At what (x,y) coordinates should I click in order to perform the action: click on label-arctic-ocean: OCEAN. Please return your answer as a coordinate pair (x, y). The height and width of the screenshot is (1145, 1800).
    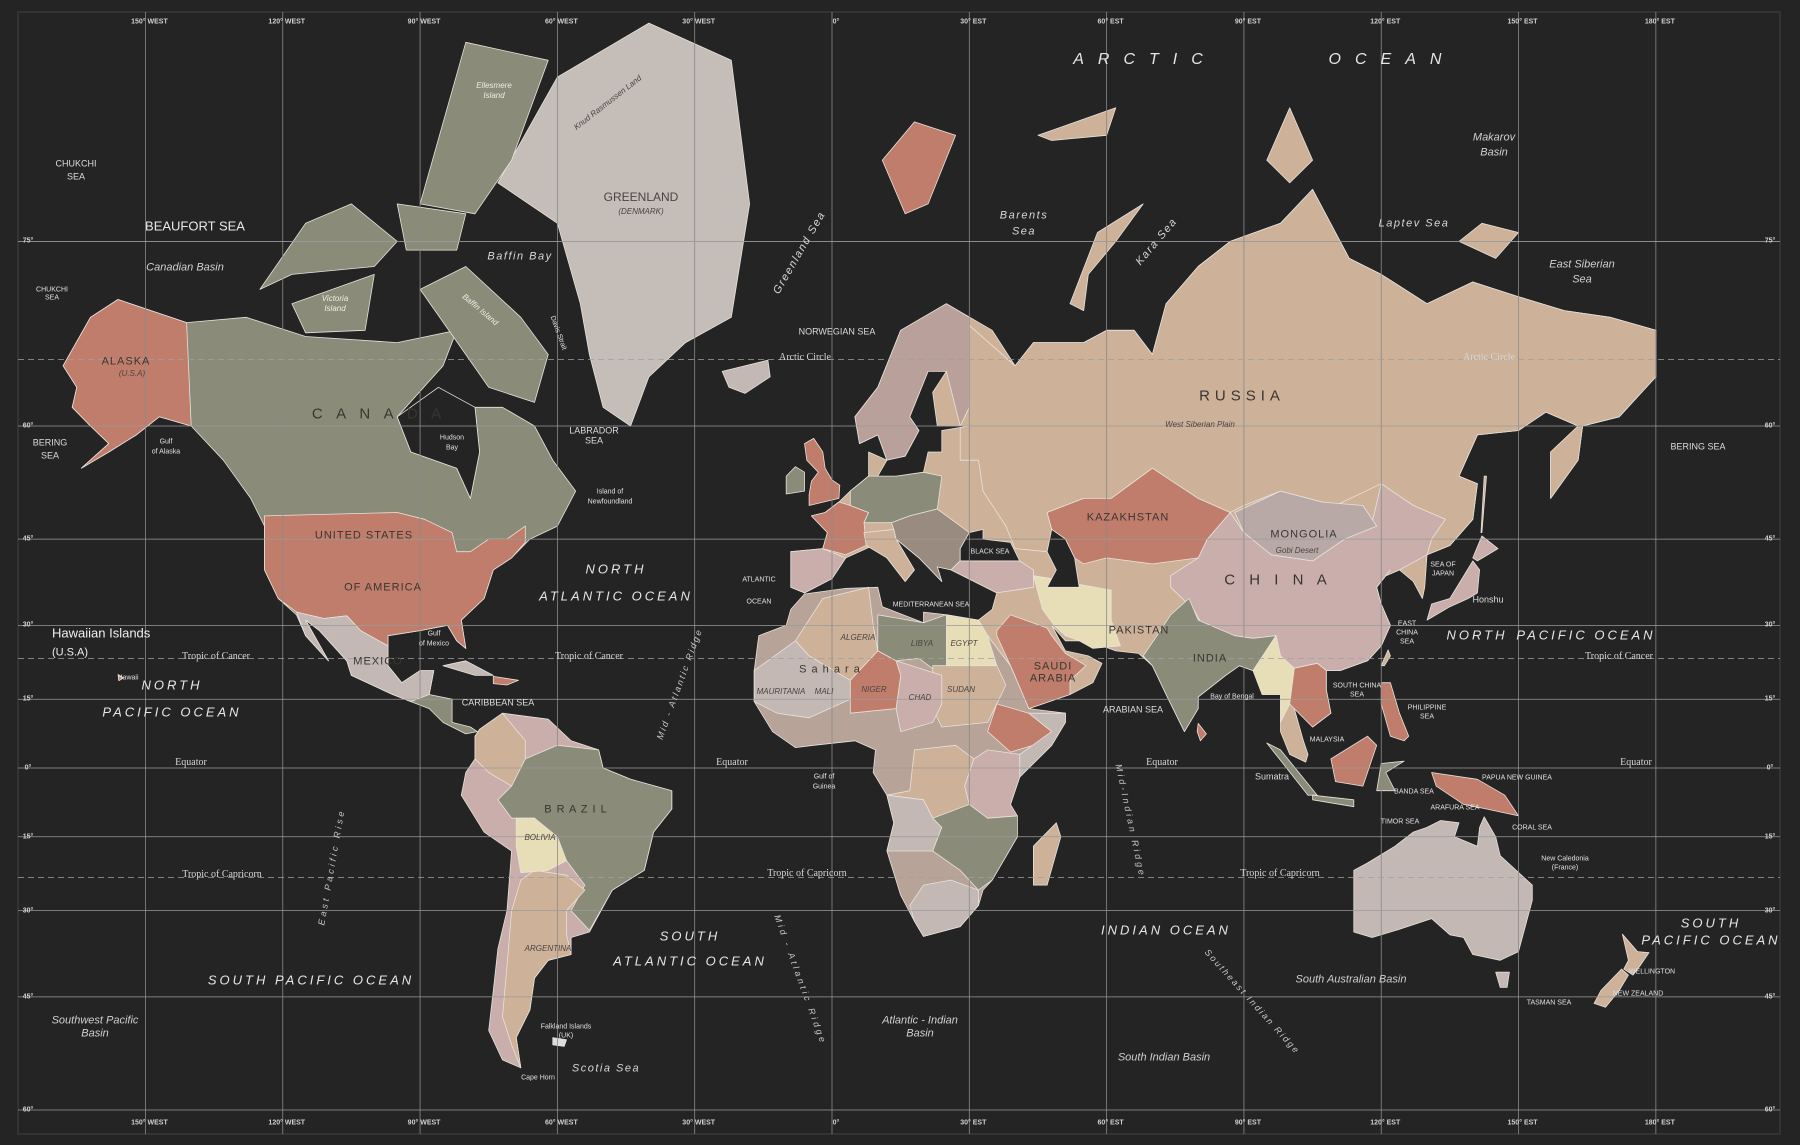
    Looking at the image, I should click on (1392, 59).